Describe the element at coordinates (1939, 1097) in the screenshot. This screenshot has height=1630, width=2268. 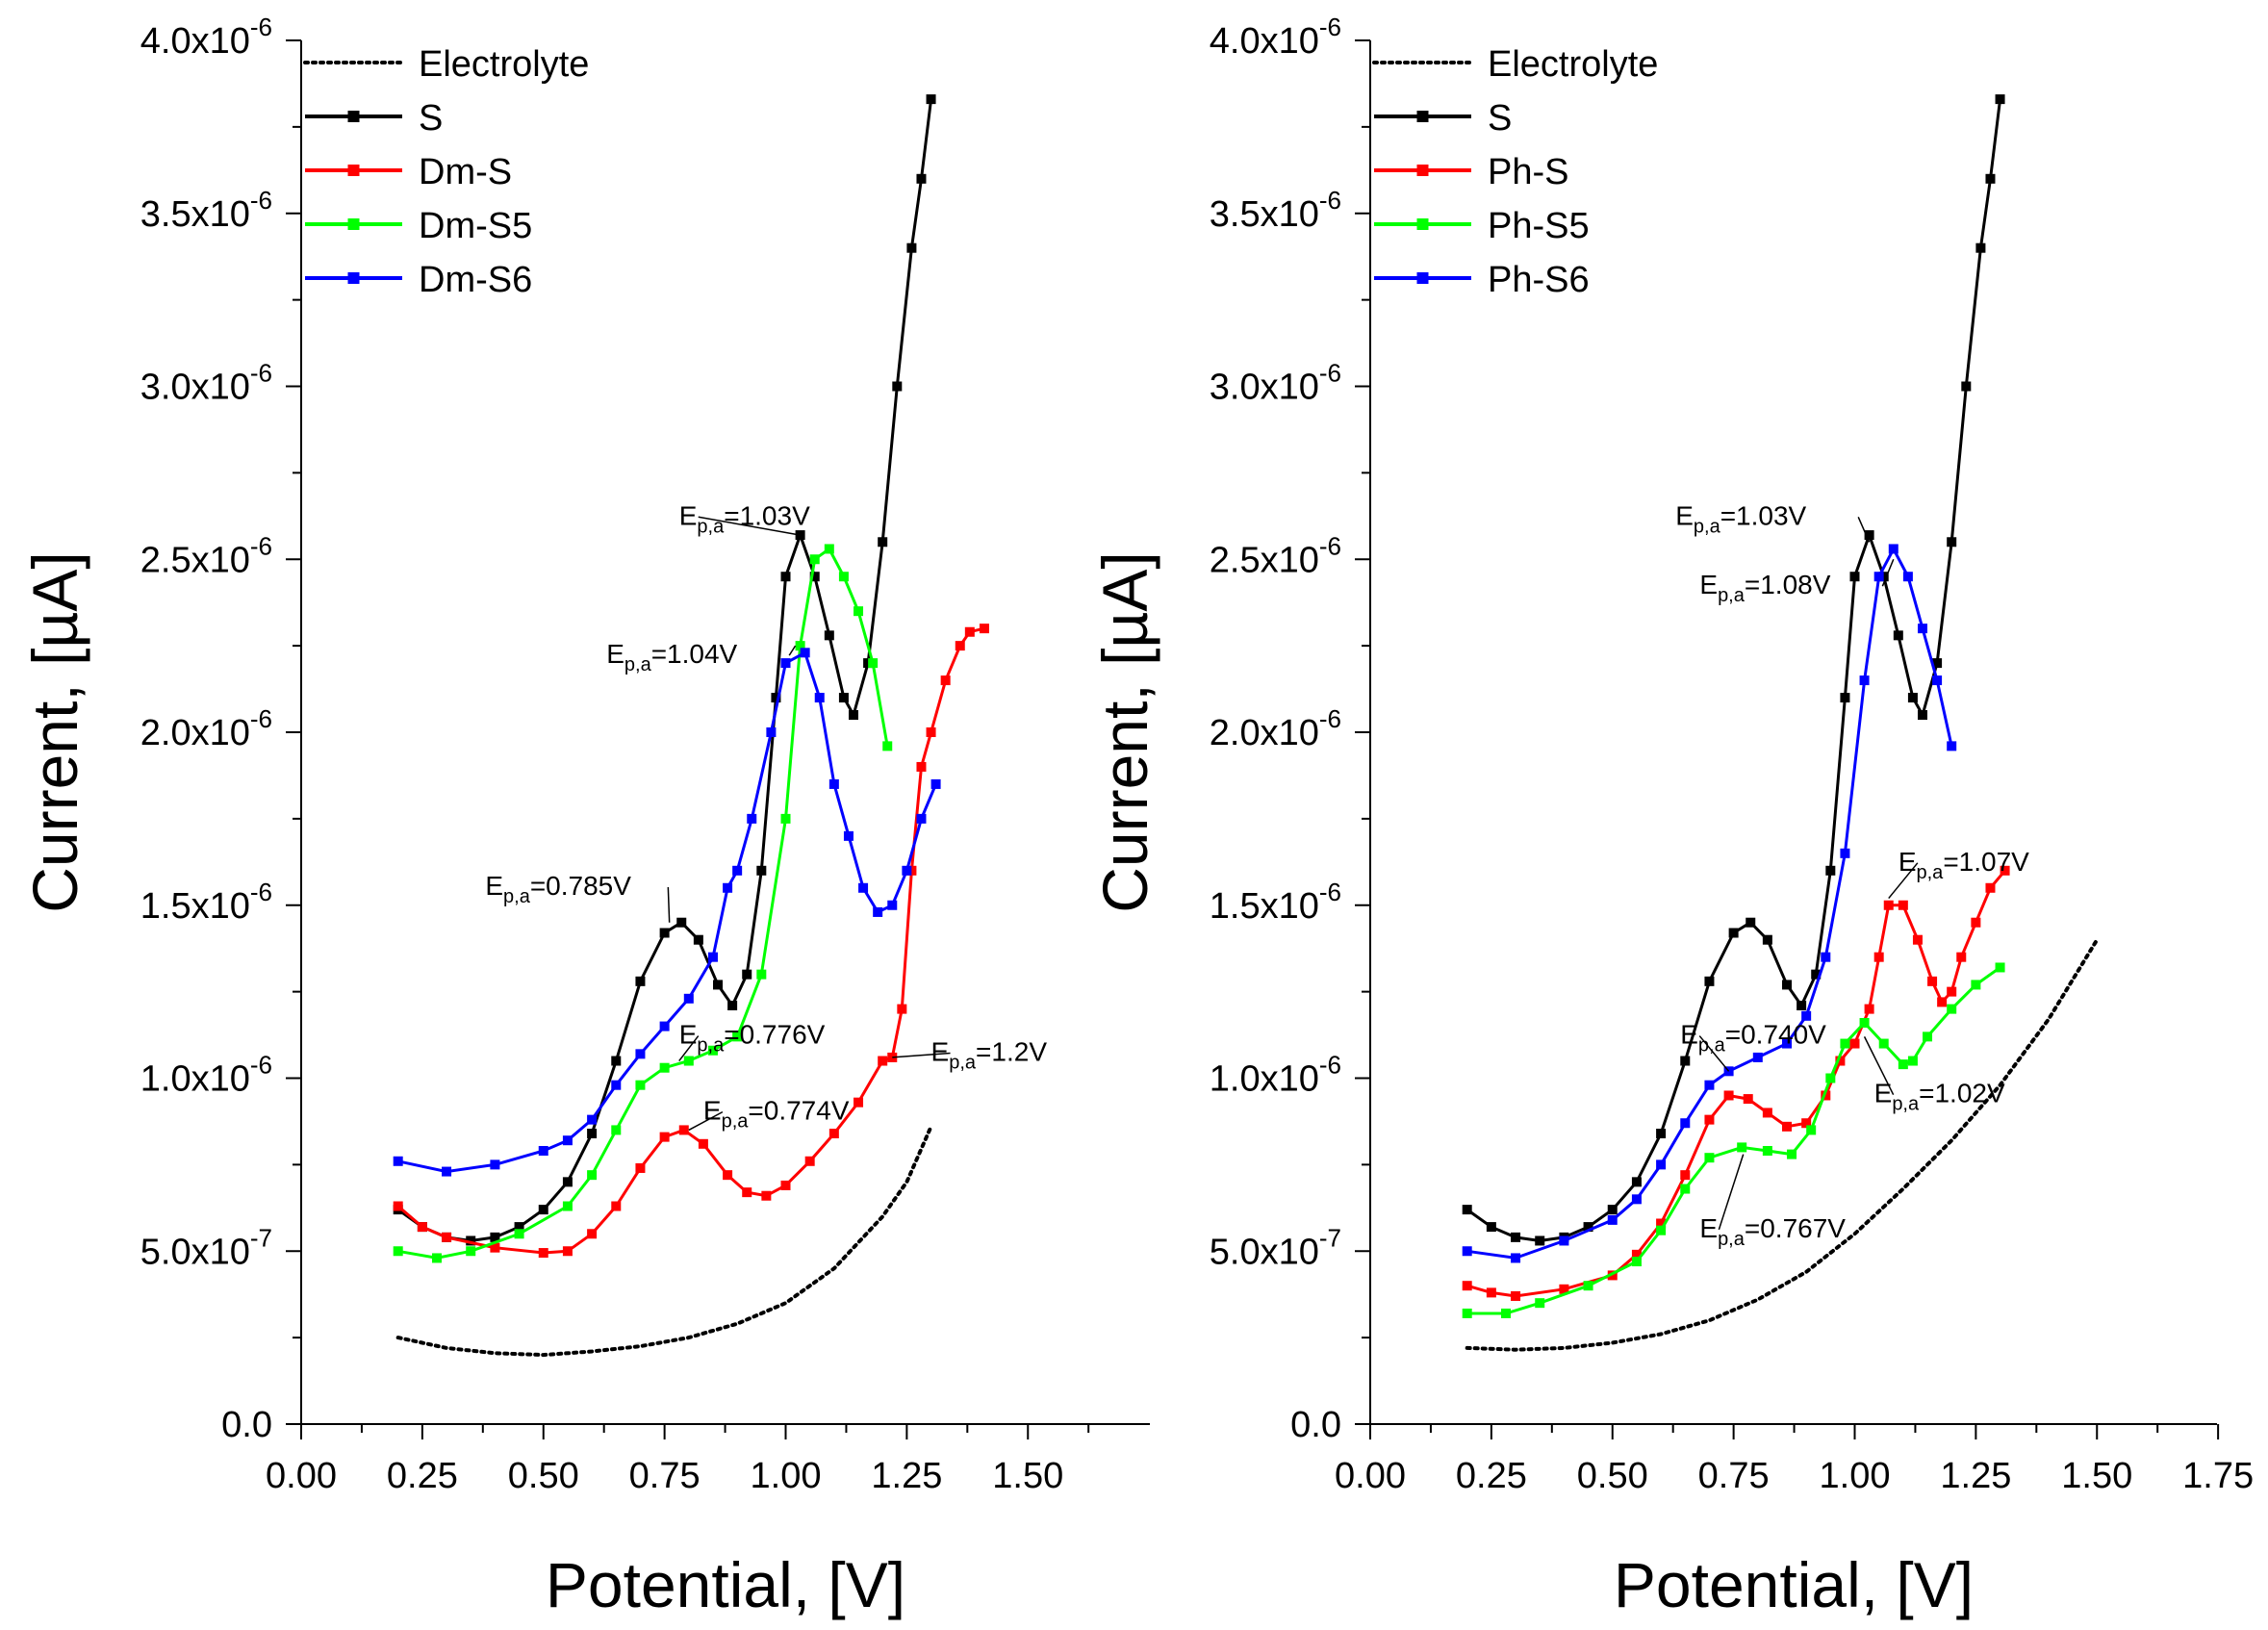
I see `annotation-label: Ep,a=1.02V` at that location.